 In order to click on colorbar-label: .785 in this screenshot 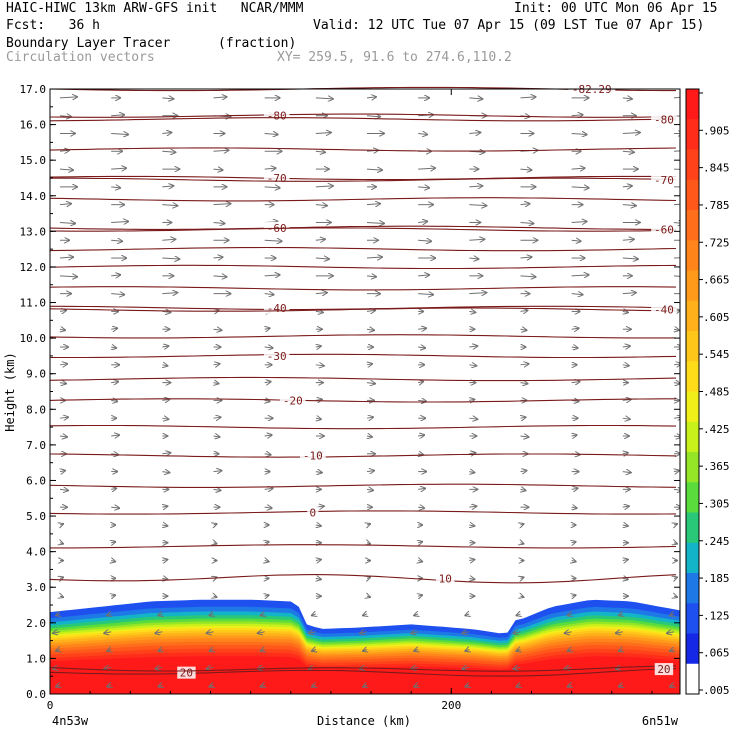, I will do `click(716, 205)`.